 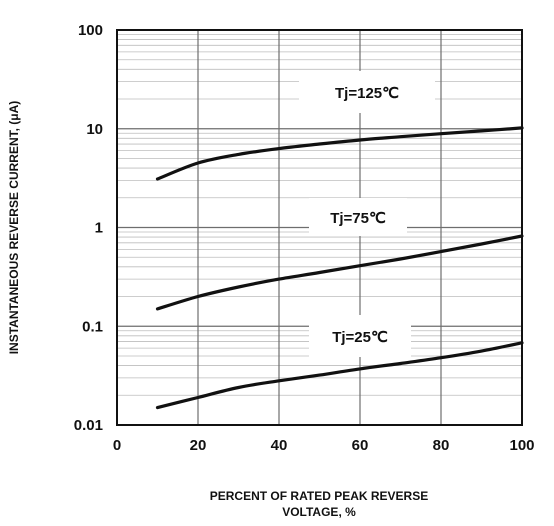 What do you see at coordinates (90, 30) in the screenshot?
I see `y-tick-label: 100` at bounding box center [90, 30].